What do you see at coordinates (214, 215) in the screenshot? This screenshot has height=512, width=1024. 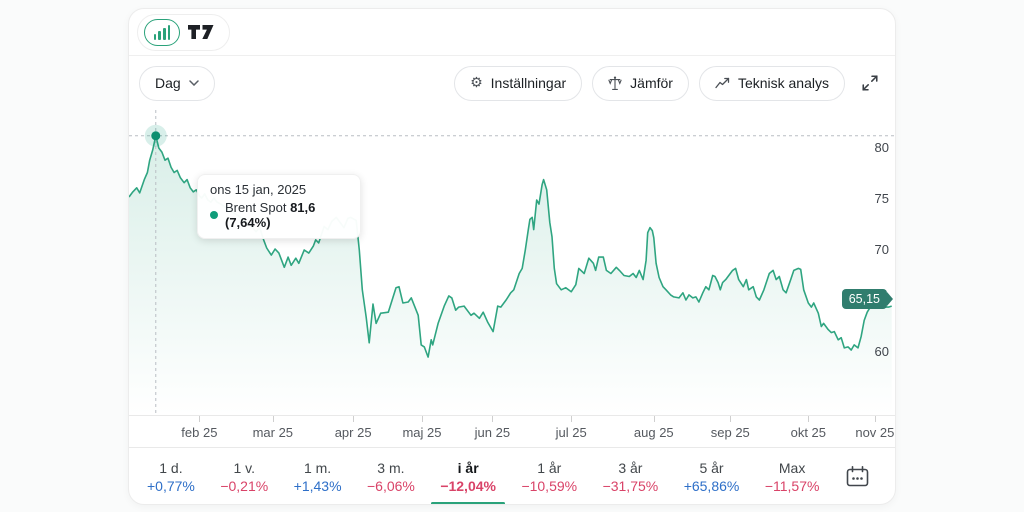 I see `series-dot-icon` at bounding box center [214, 215].